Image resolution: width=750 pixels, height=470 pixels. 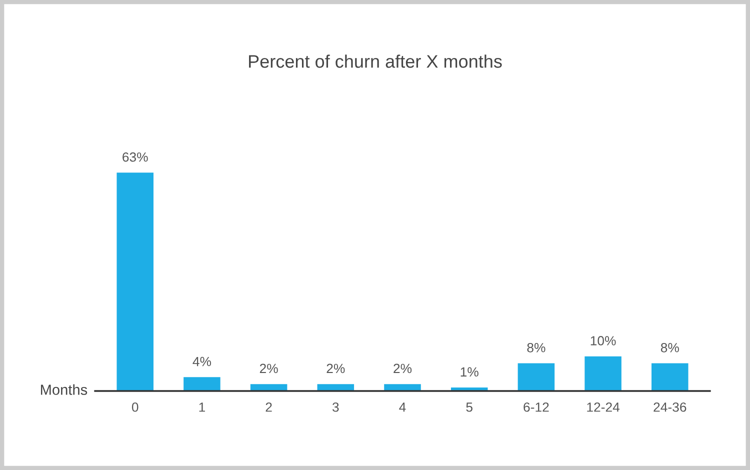 What do you see at coordinates (603, 341) in the screenshot?
I see `data-label: 10%` at bounding box center [603, 341].